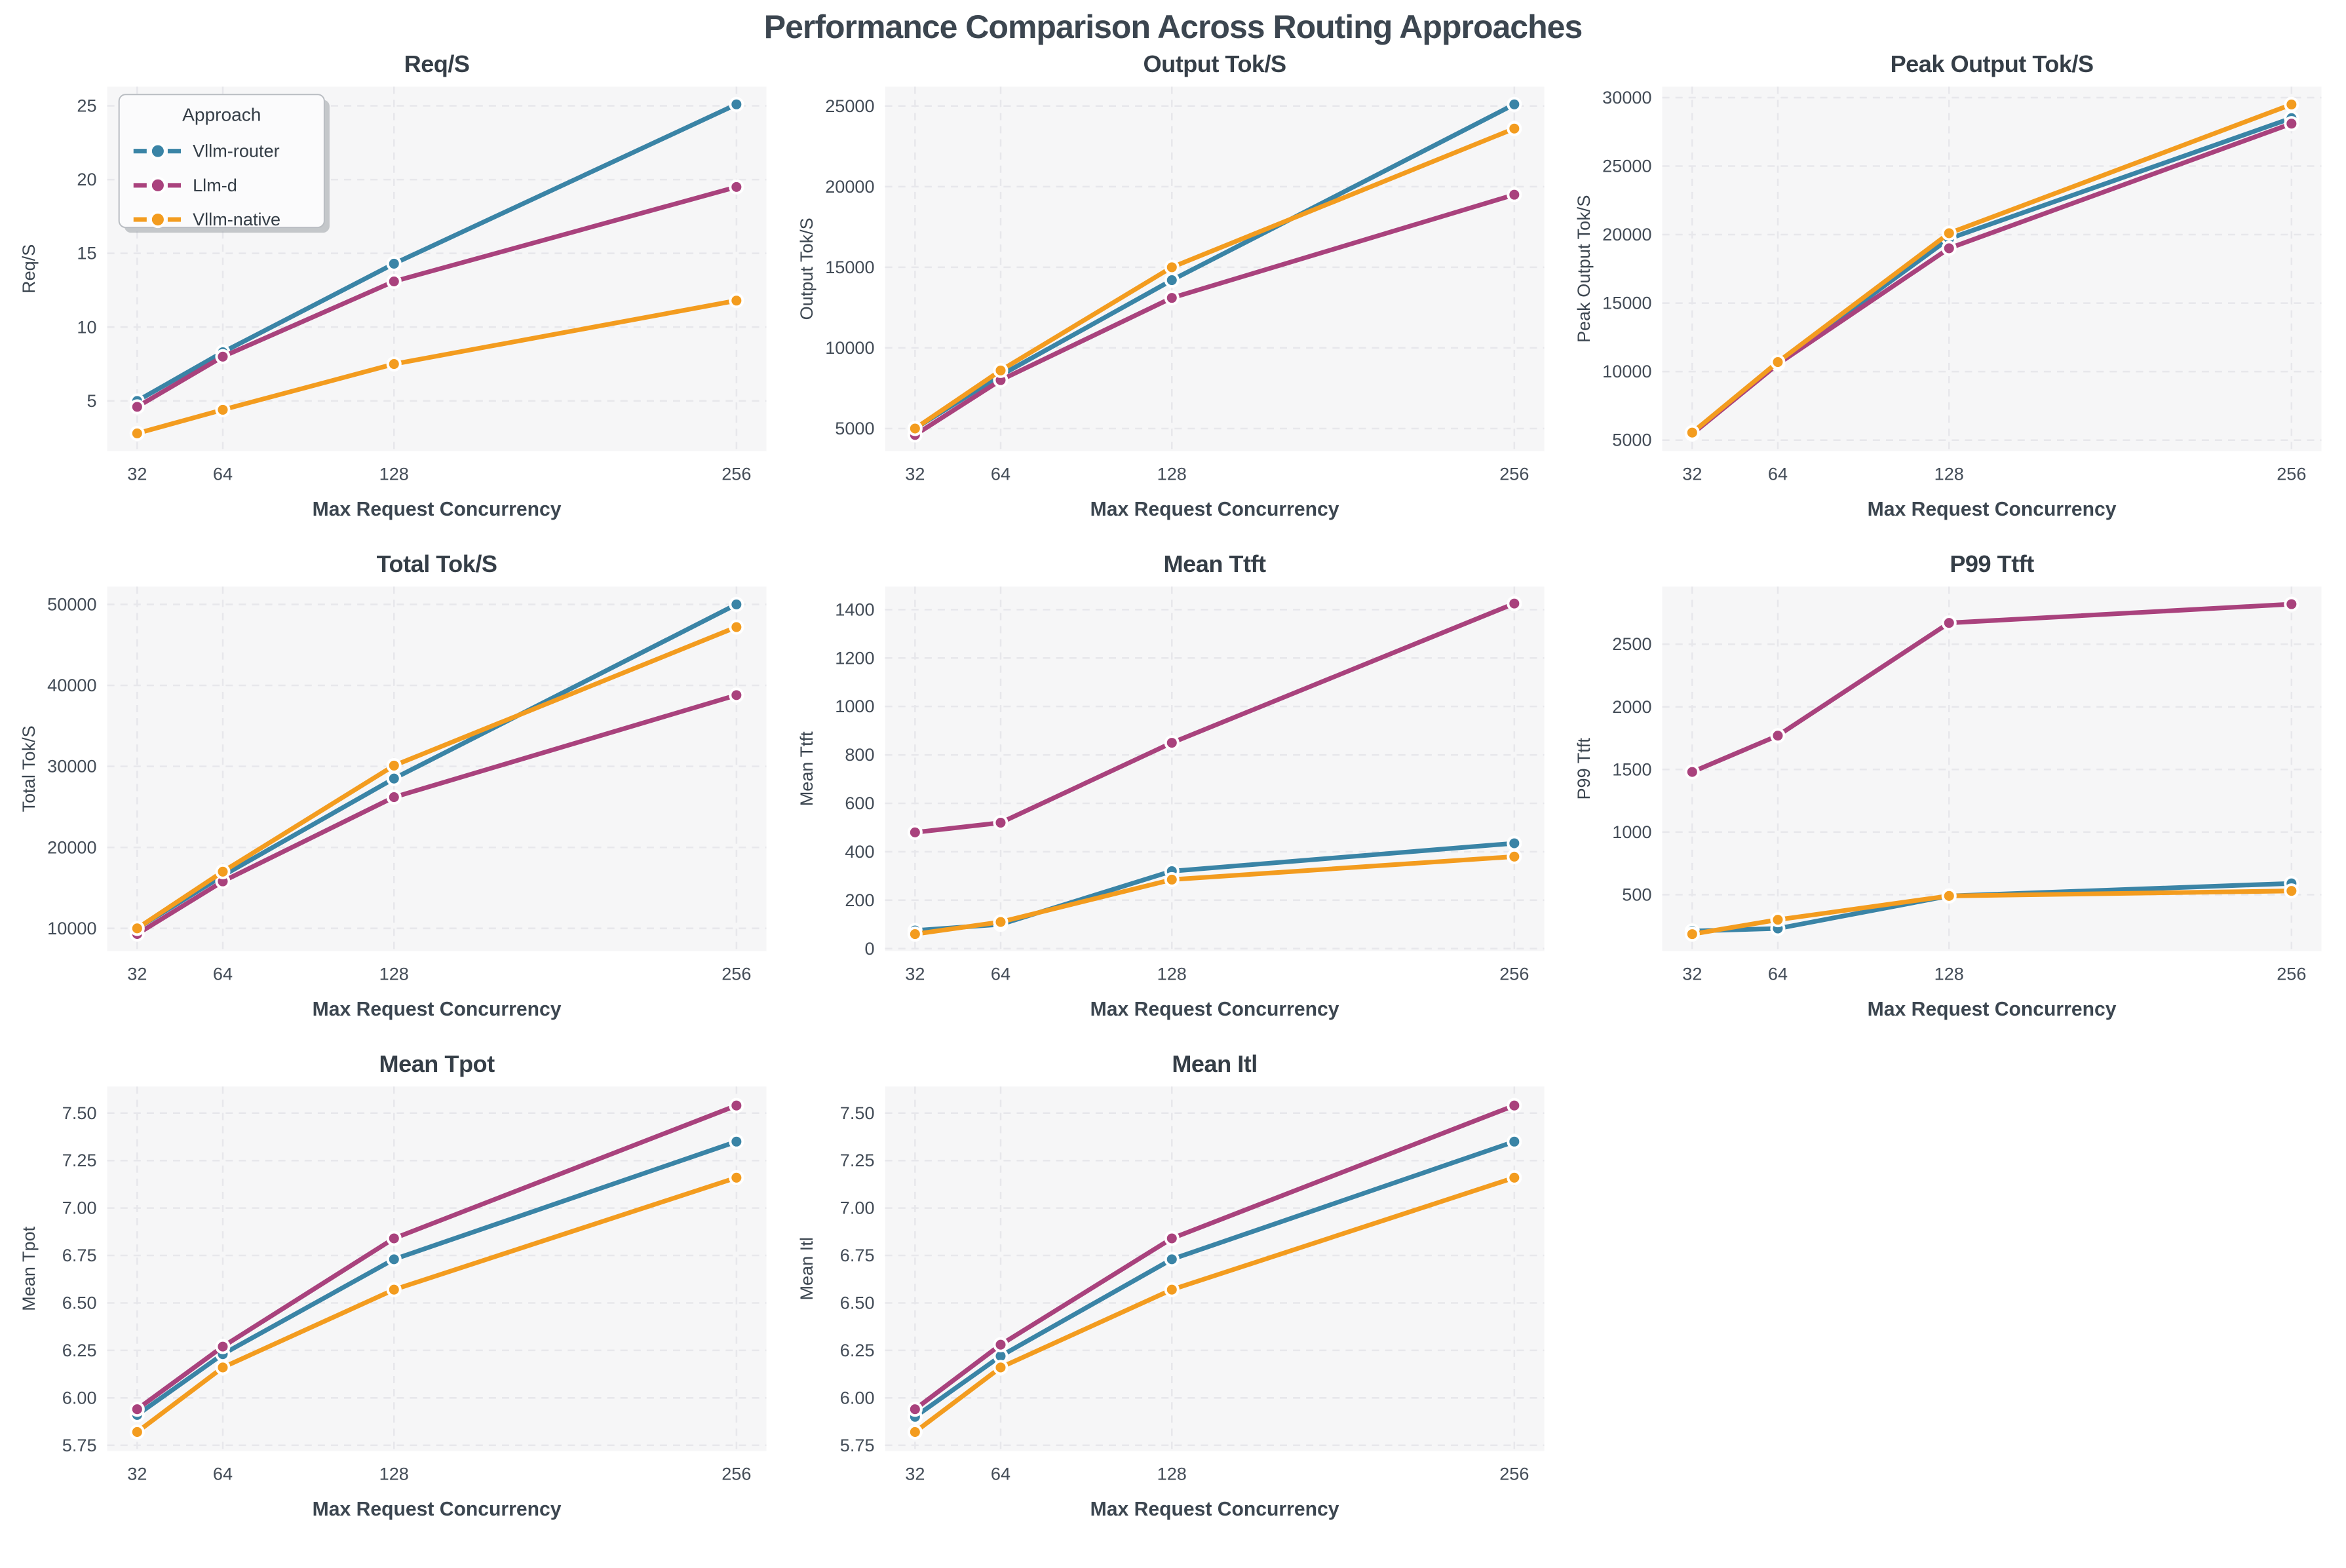 The height and width of the screenshot is (1568, 2346). What do you see at coordinates (1633, 644) in the screenshot?
I see `y-tick-label: 2500` at bounding box center [1633, 644].